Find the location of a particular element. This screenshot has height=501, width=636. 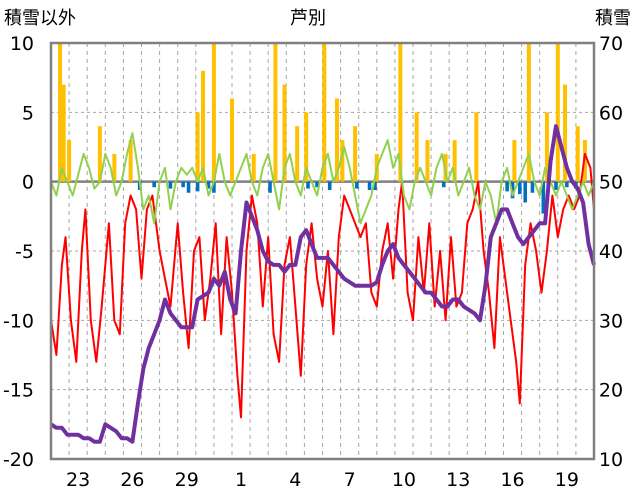

y-left-tick-label: 5 is located at coordinates (28, 113).